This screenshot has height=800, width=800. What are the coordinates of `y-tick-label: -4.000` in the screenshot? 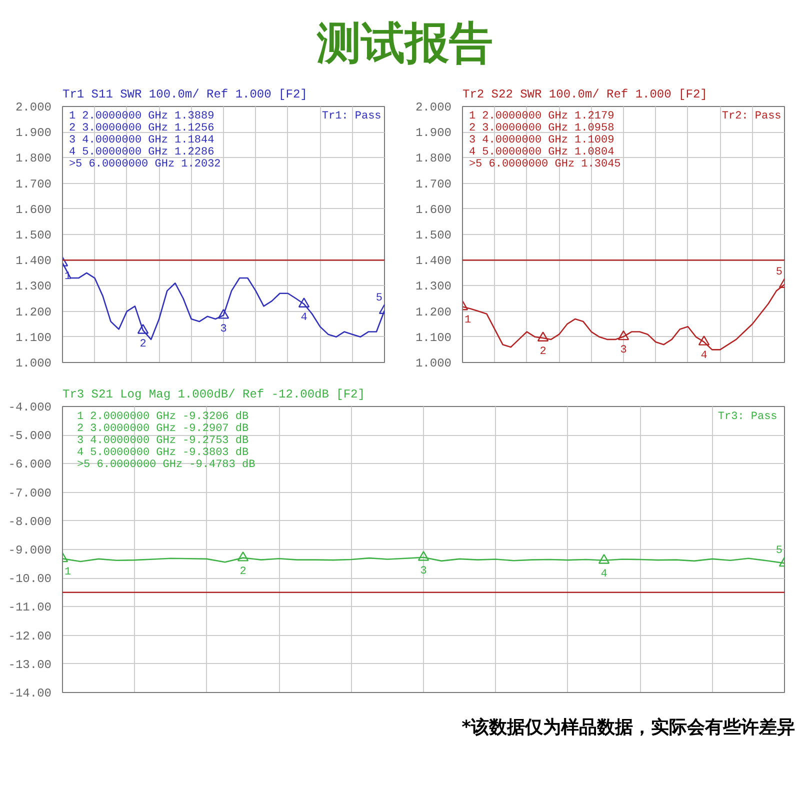 It's located at (30, 407).